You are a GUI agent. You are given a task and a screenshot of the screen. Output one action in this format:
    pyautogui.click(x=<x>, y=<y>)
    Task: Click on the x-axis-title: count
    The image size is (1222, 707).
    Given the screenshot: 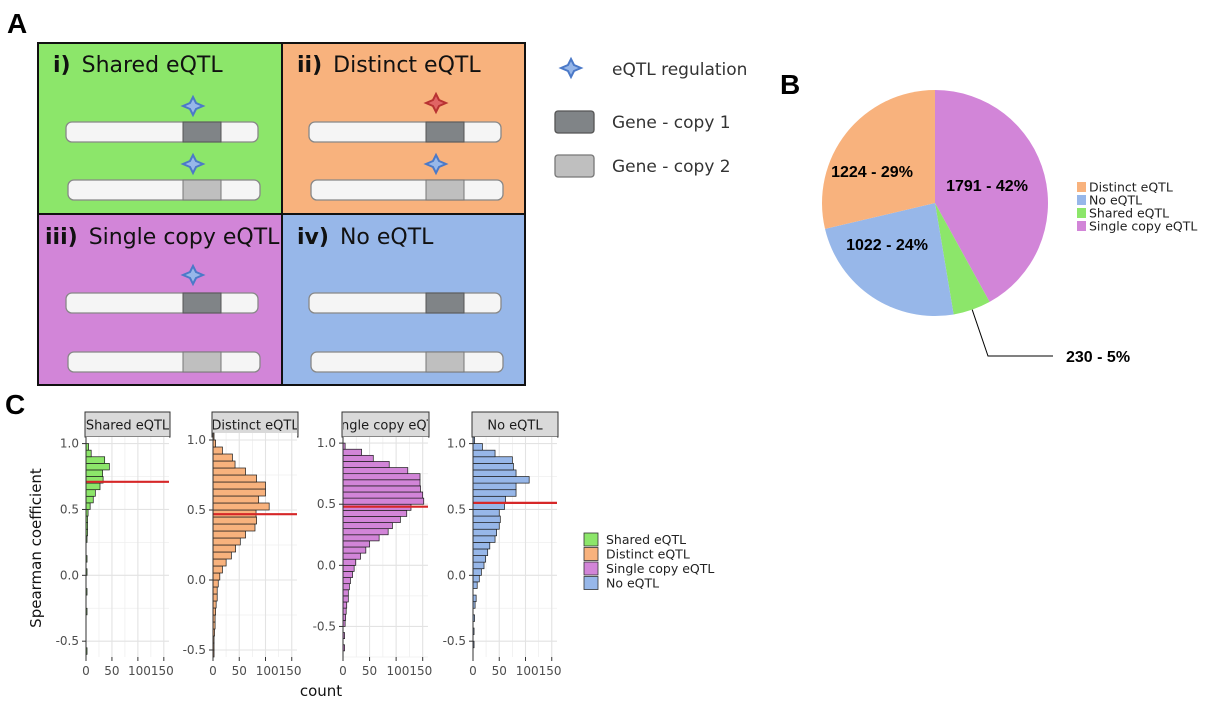 What is the action you would take?
    pyautogui.click(x=321, y=691)
    